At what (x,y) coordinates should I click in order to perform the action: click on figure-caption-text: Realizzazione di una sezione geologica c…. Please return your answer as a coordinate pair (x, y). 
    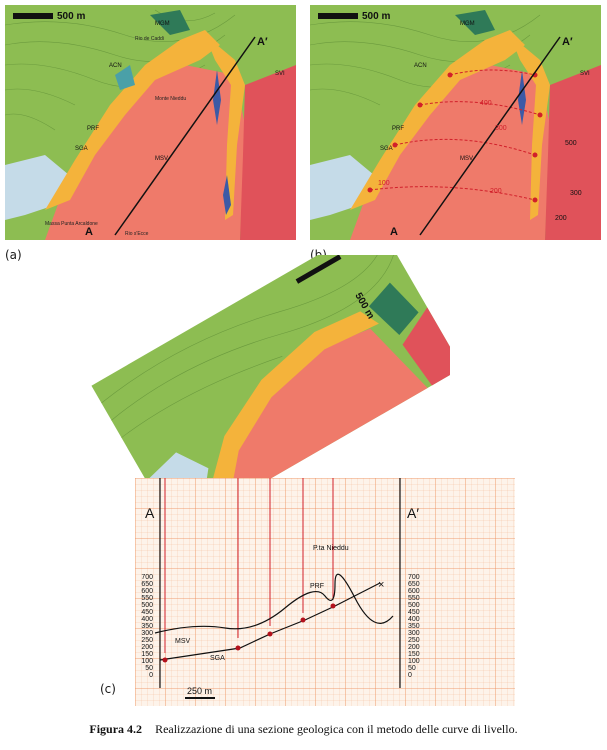
    Looking at the image, I should click on (336, 729).